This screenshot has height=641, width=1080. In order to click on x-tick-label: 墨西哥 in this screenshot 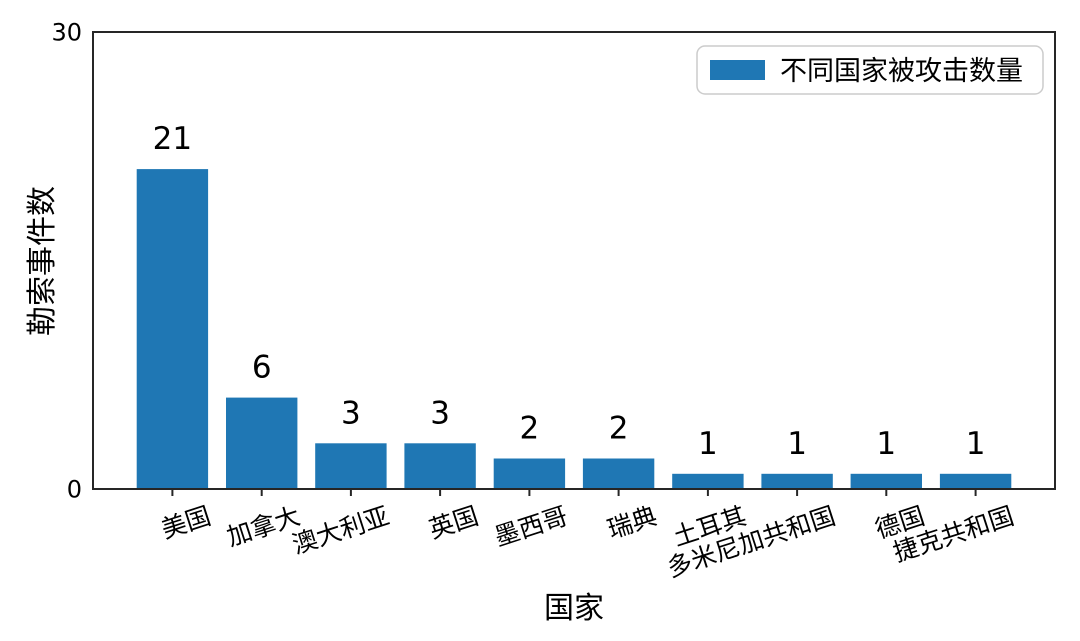, I will do `click(531, 526)`.